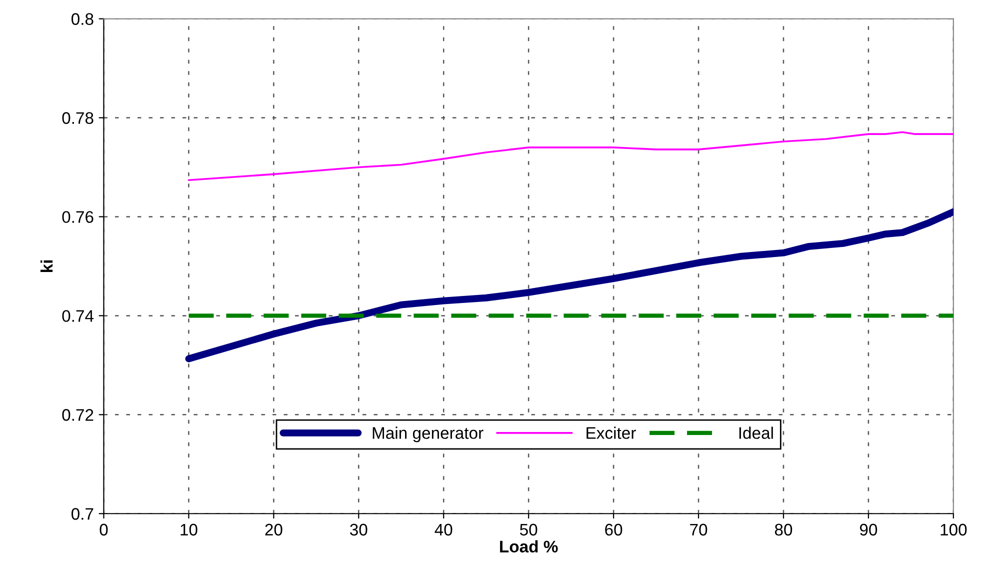 This screenshot has width=988, height=587. What do you see at coordinates (78, 415) in the screenshot?
I see `y-tick-label: 0.72` at bounding box center [78, 415].